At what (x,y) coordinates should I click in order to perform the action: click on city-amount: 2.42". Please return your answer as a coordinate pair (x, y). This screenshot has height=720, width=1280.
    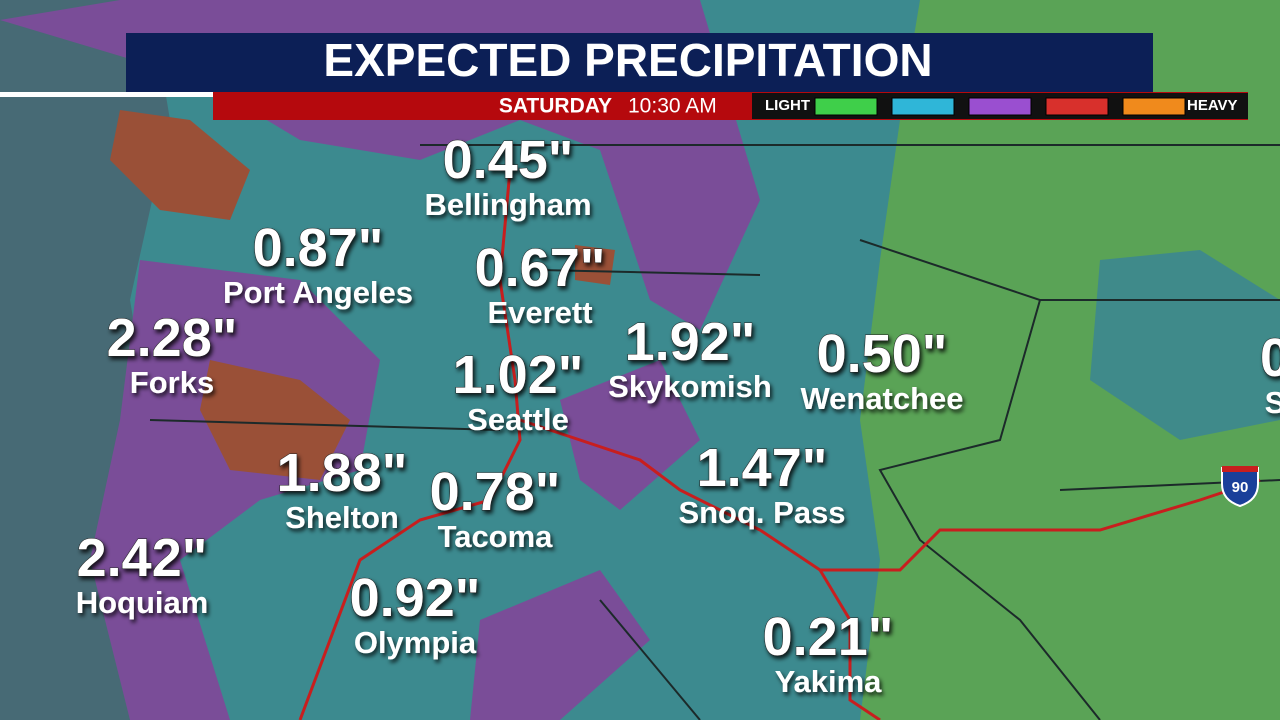
    Looking at the image, I should click on (142, 558).